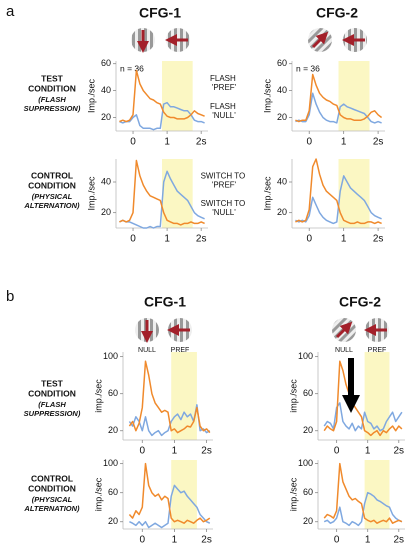 The width and height of the screenshot is (410, 548). What do you see at coordinates (224, 111) in the screenshot?
I see `legend-label: FLASH 'NULL'` at bounding box center [224, 111].